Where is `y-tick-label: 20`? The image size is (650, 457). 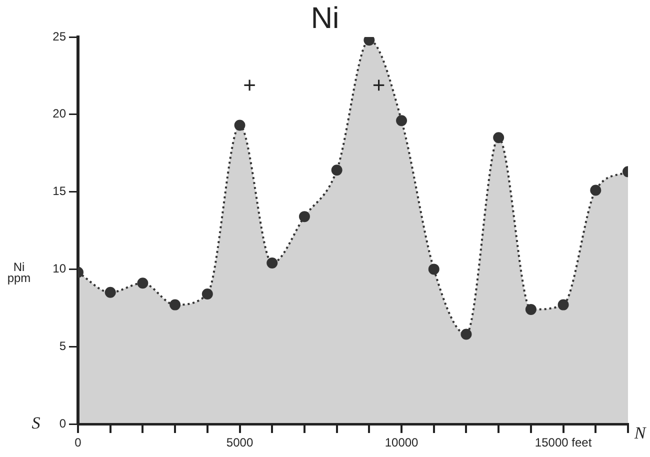
y-tick-label: 20 is located at coordinates (59, 113).